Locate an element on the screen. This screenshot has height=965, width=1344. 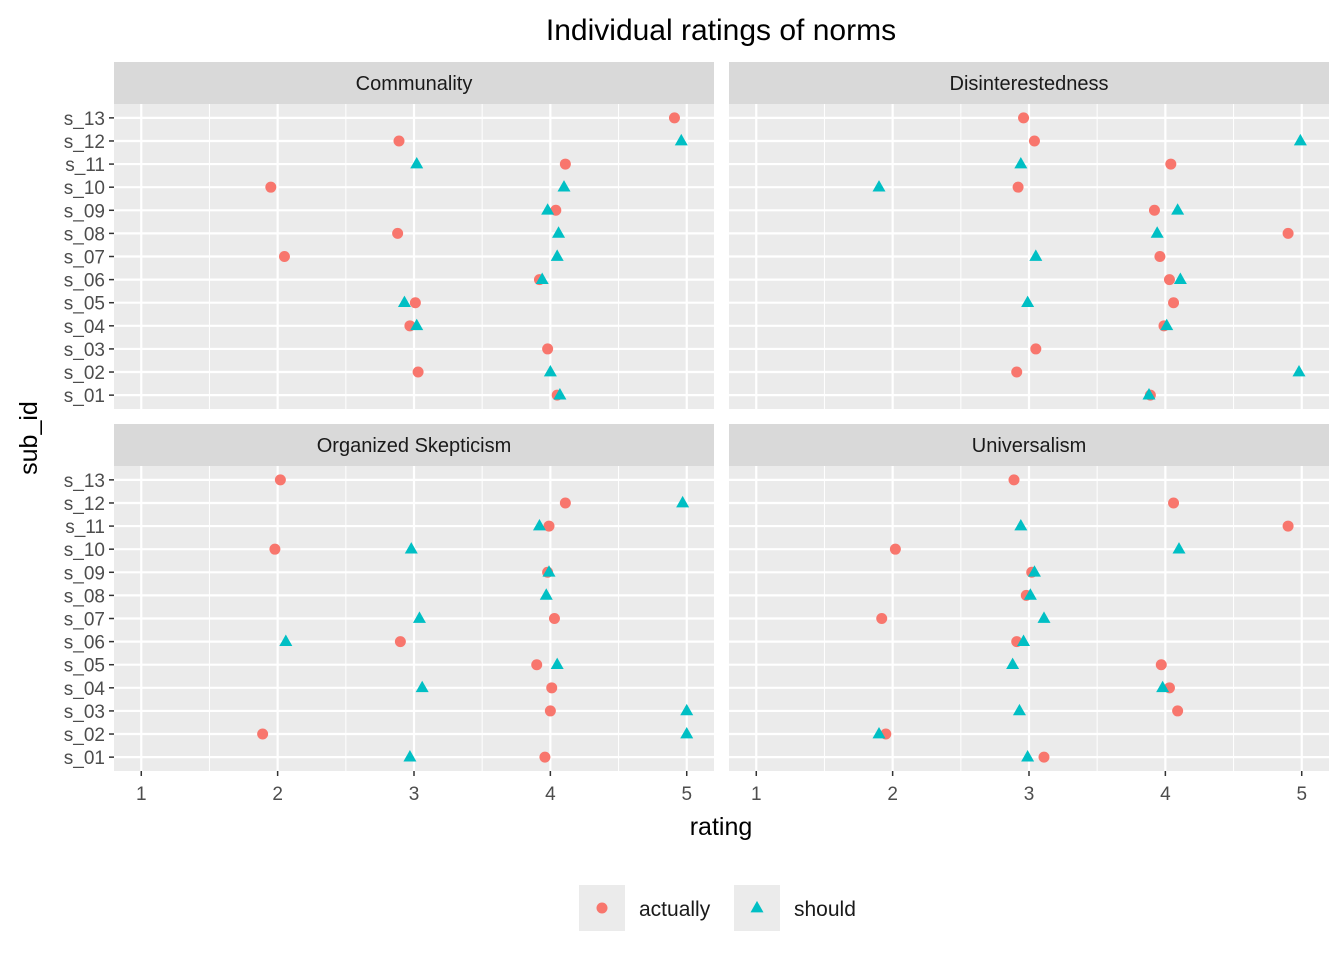
legend-symbol-should is located at coordinates (757, 906).